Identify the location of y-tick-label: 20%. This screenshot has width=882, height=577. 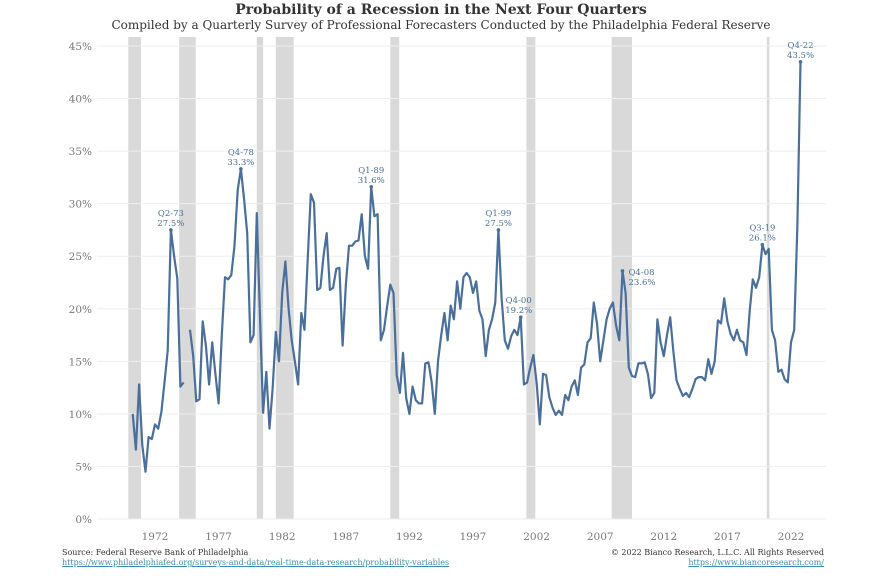
(80, 310).